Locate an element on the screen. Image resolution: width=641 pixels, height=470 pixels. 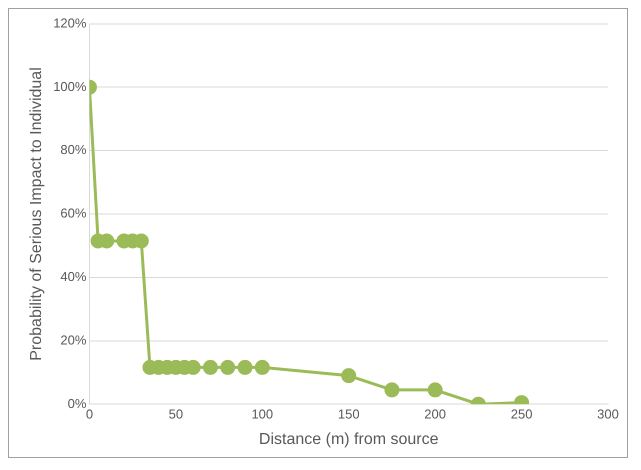
x-tick-label: 300 is located at coordinates (608, 414).